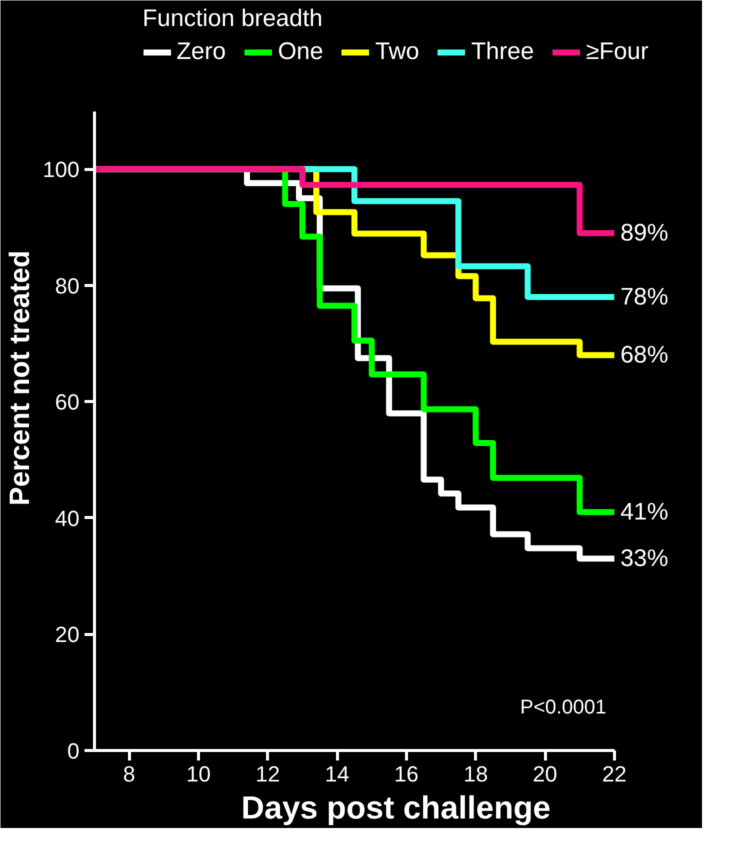 The image size is (748, 865). Describe the element at coordinates (268, 774) in the screenshot. I see `x-tick-label: 12` at that location.